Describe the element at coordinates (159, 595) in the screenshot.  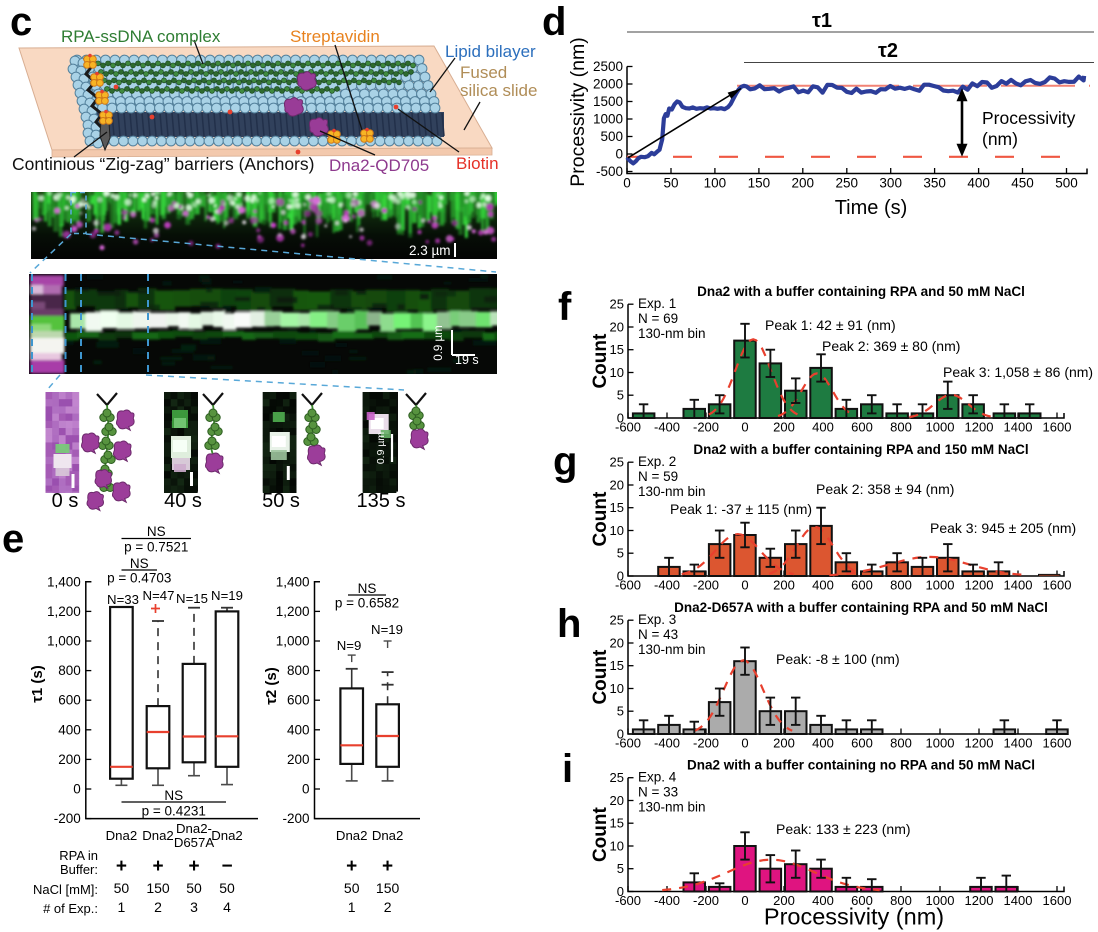
I see `svg-text: N=47` at that location.